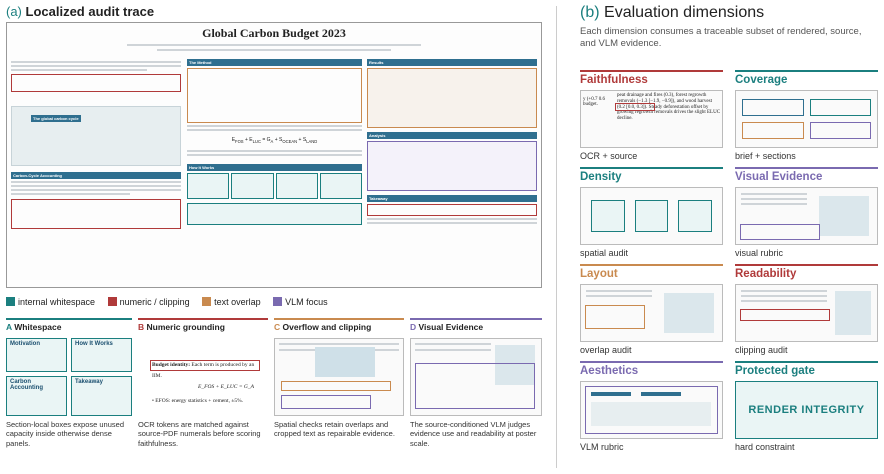 This screenshot has height=474, width=884. What do you see at coordinates (451, 327) in the screenshot?
I see `panel-title: Visual Evidence` at bounding box center [451, 327].